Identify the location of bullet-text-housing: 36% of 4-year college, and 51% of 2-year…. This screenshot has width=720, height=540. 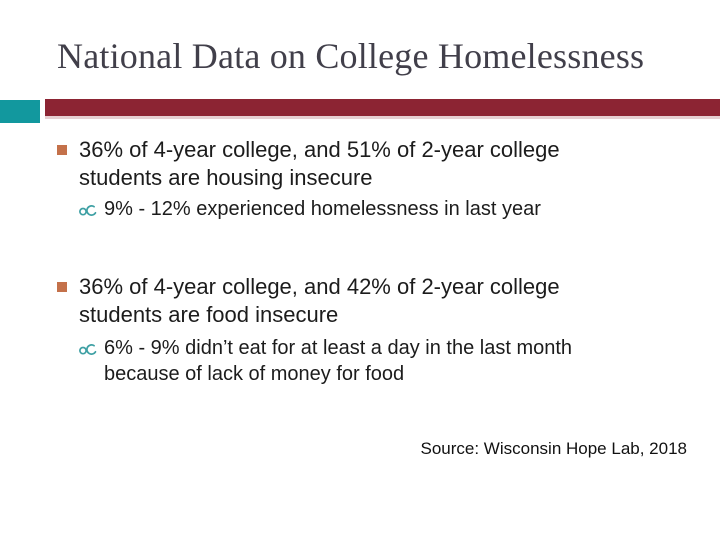
(319, 163).